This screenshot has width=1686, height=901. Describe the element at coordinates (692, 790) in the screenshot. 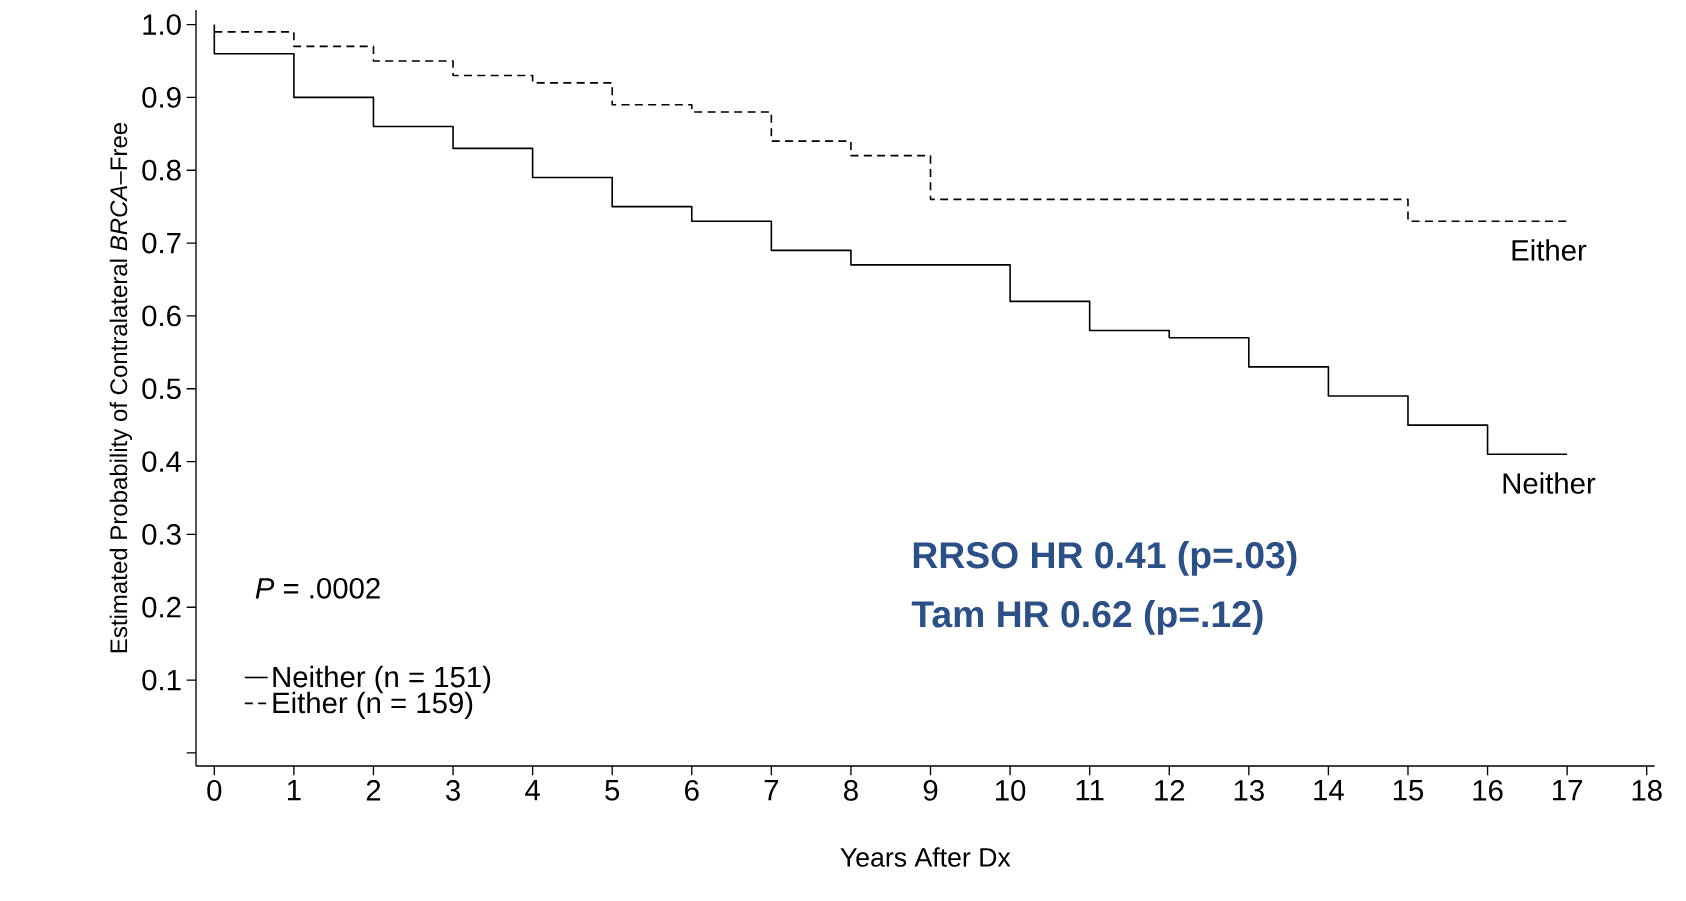

I see `x-tick-label: 6` at that location.